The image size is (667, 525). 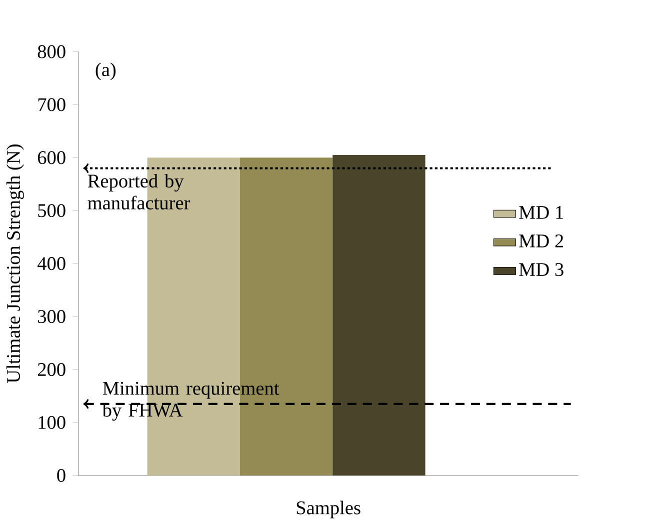 I want to click on ref-line-label: Reported by manufacturer, so click(x=139, y=192).